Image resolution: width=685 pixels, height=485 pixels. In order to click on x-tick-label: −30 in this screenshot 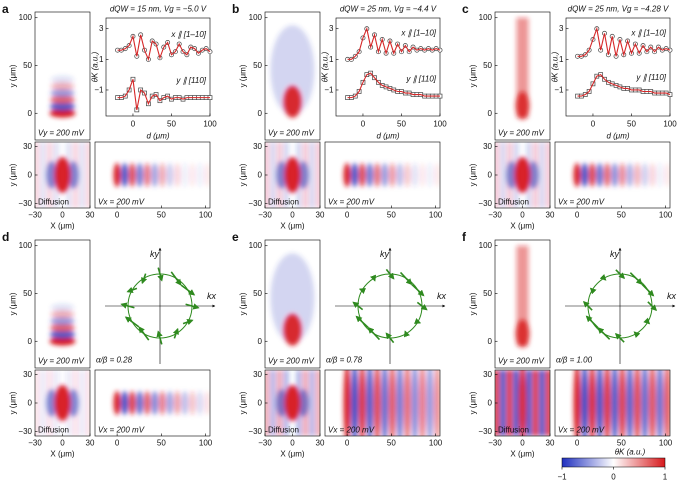, I will do `click(265, 443)`.